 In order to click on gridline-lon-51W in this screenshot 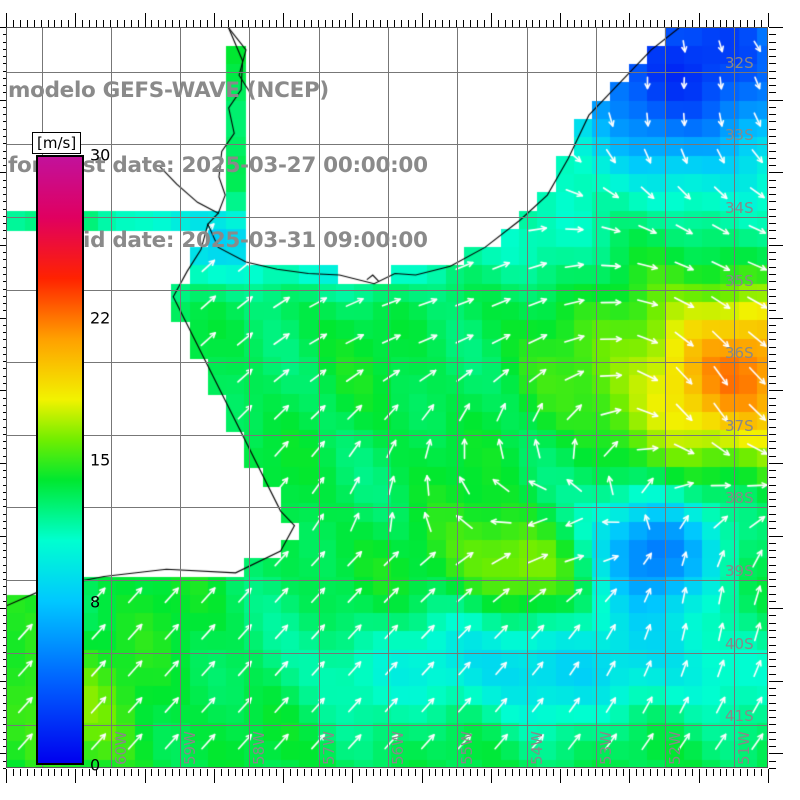, I will do `click(734, 397)`.